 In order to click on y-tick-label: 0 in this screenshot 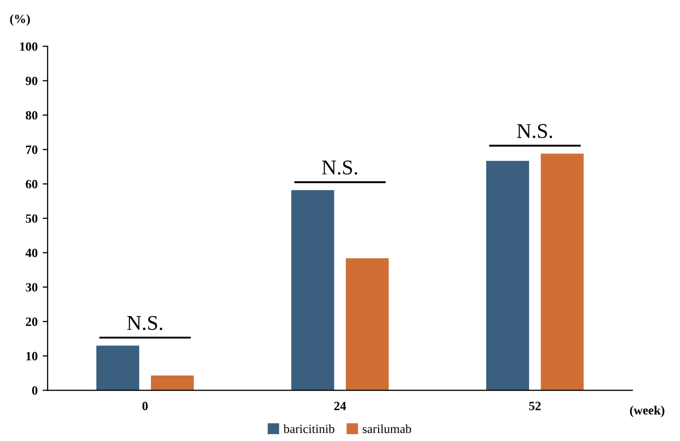, I will do `click(35, 390)`.